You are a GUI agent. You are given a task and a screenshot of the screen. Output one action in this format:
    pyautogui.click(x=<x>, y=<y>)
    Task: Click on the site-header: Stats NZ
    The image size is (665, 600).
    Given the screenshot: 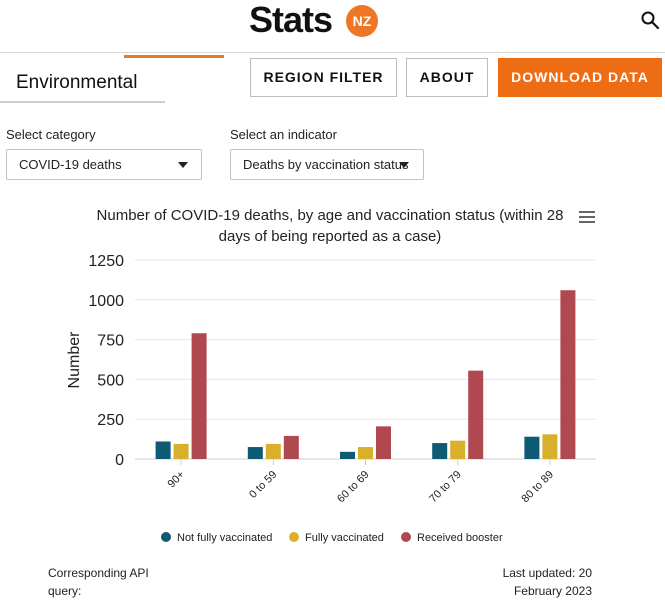 What is the action you would take?
    pyautogui.click(x=332, y=23)
    